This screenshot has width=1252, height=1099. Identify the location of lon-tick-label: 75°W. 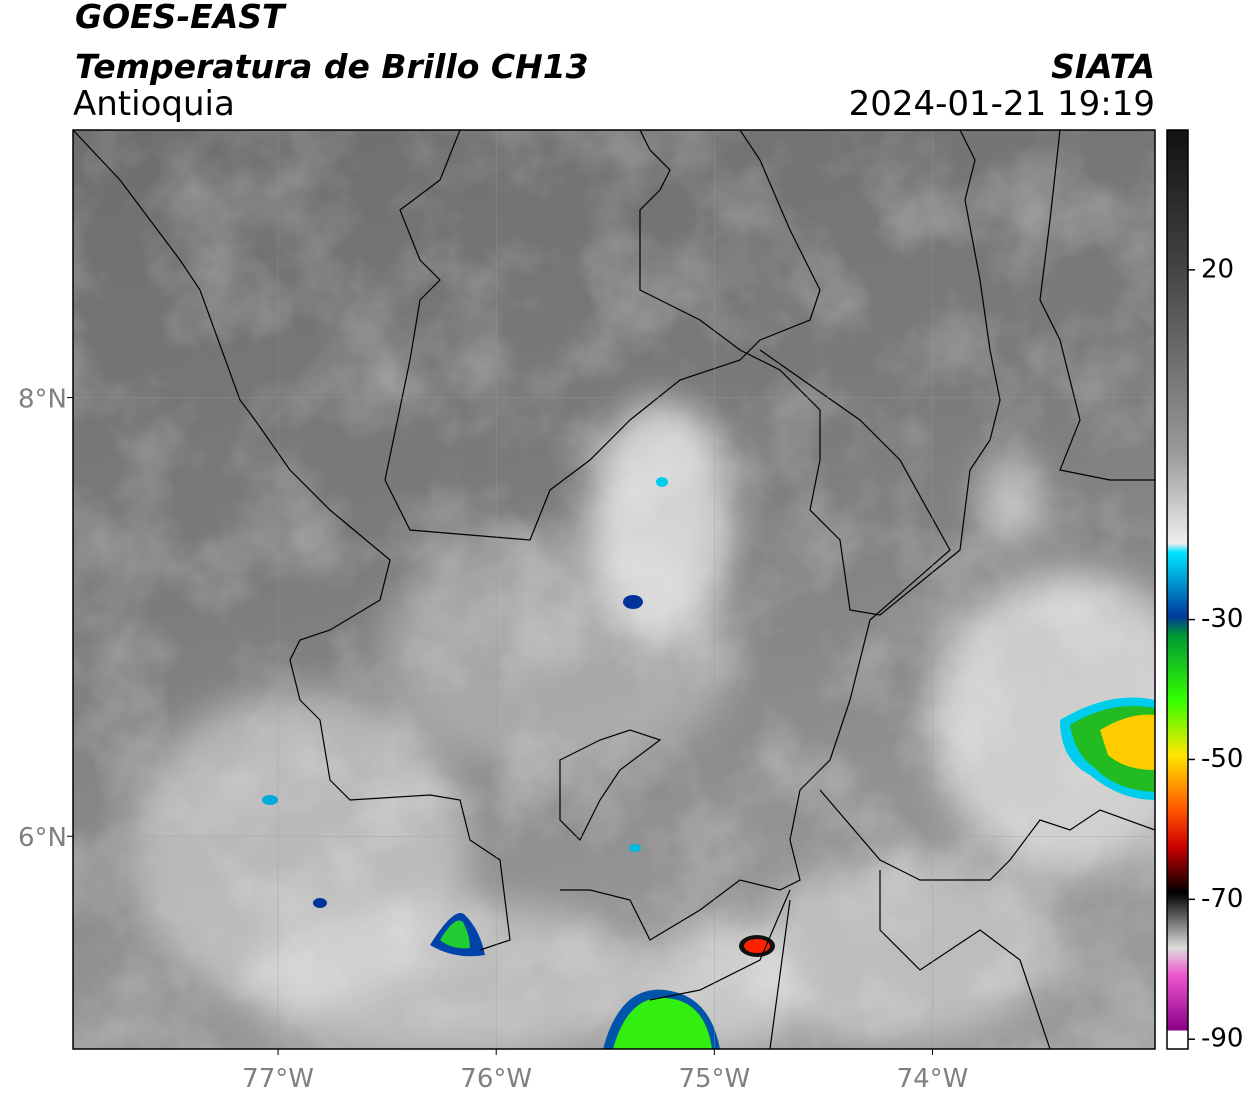
(714, 1079).